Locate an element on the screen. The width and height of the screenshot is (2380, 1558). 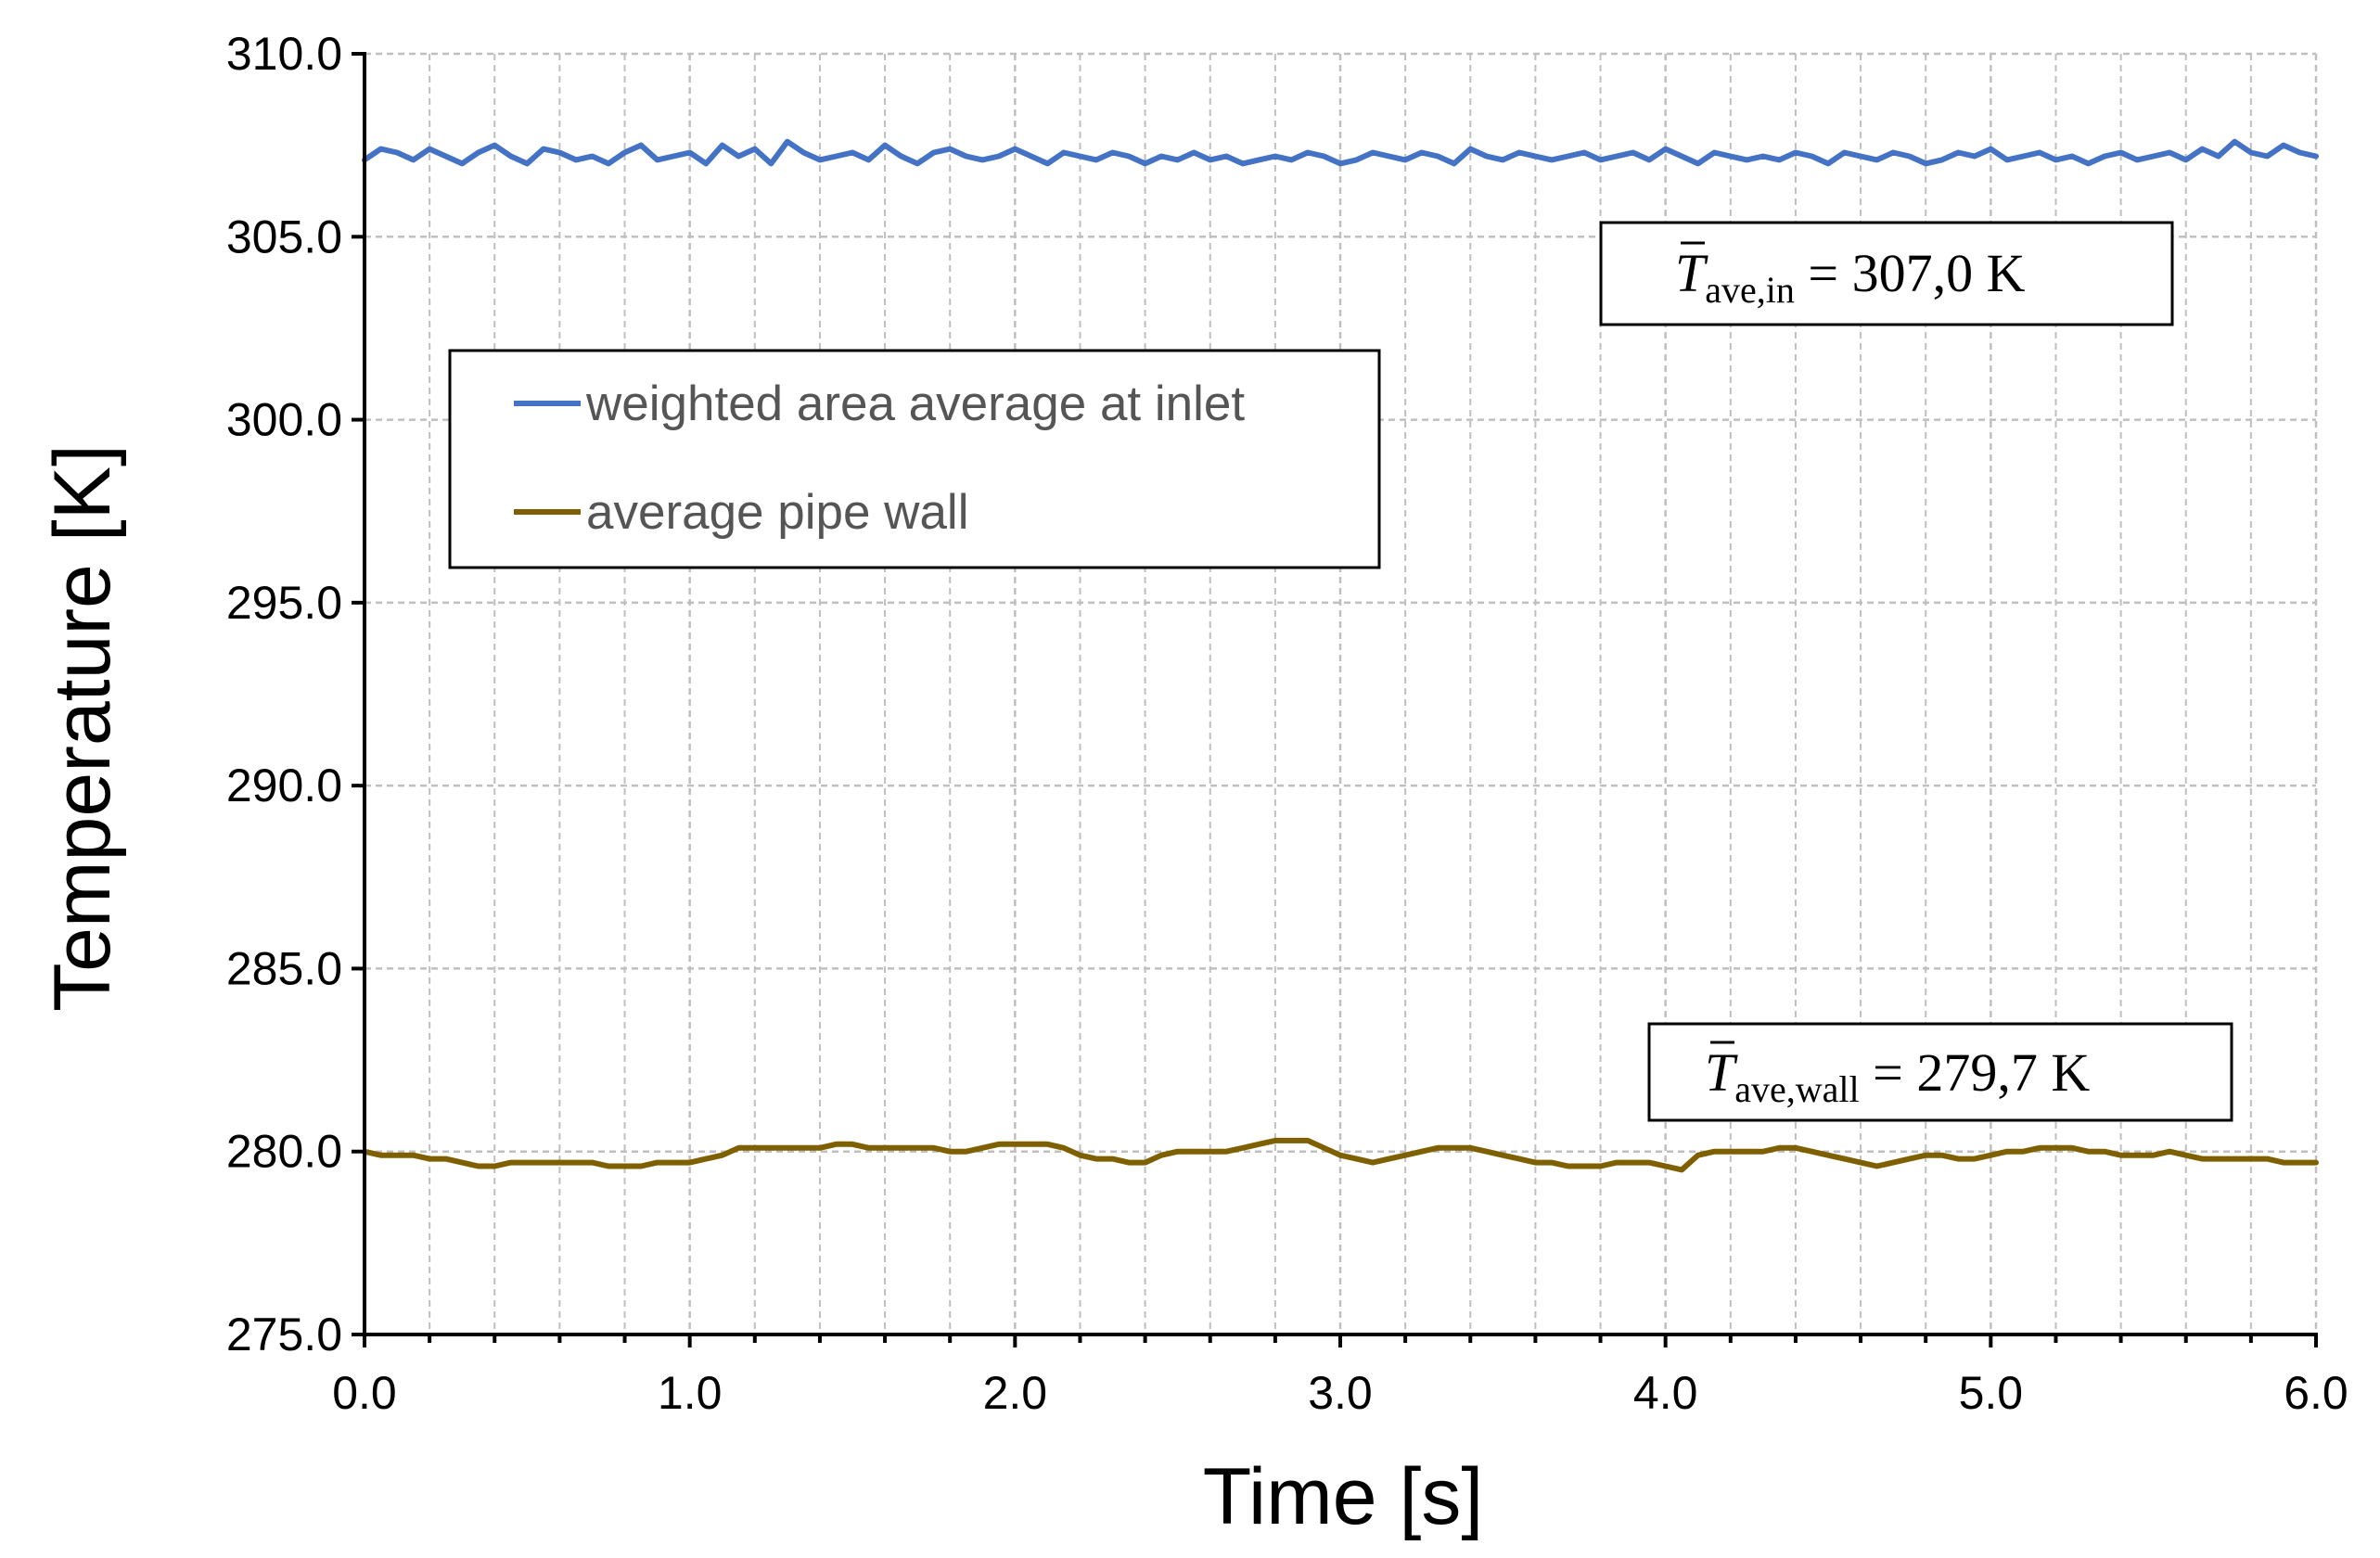
y-tick-label: 300.0 is located at coordinates (284, 420).